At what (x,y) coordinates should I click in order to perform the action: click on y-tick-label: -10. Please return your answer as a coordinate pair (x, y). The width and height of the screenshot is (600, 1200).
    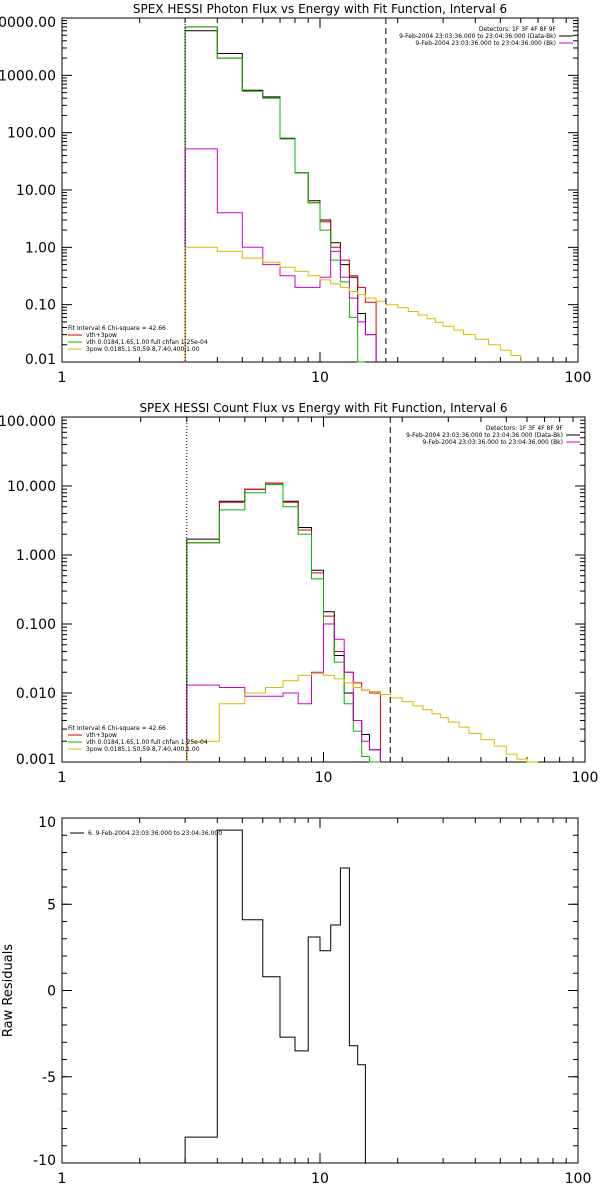
    Looking at the image, I should click on (44, 1161).